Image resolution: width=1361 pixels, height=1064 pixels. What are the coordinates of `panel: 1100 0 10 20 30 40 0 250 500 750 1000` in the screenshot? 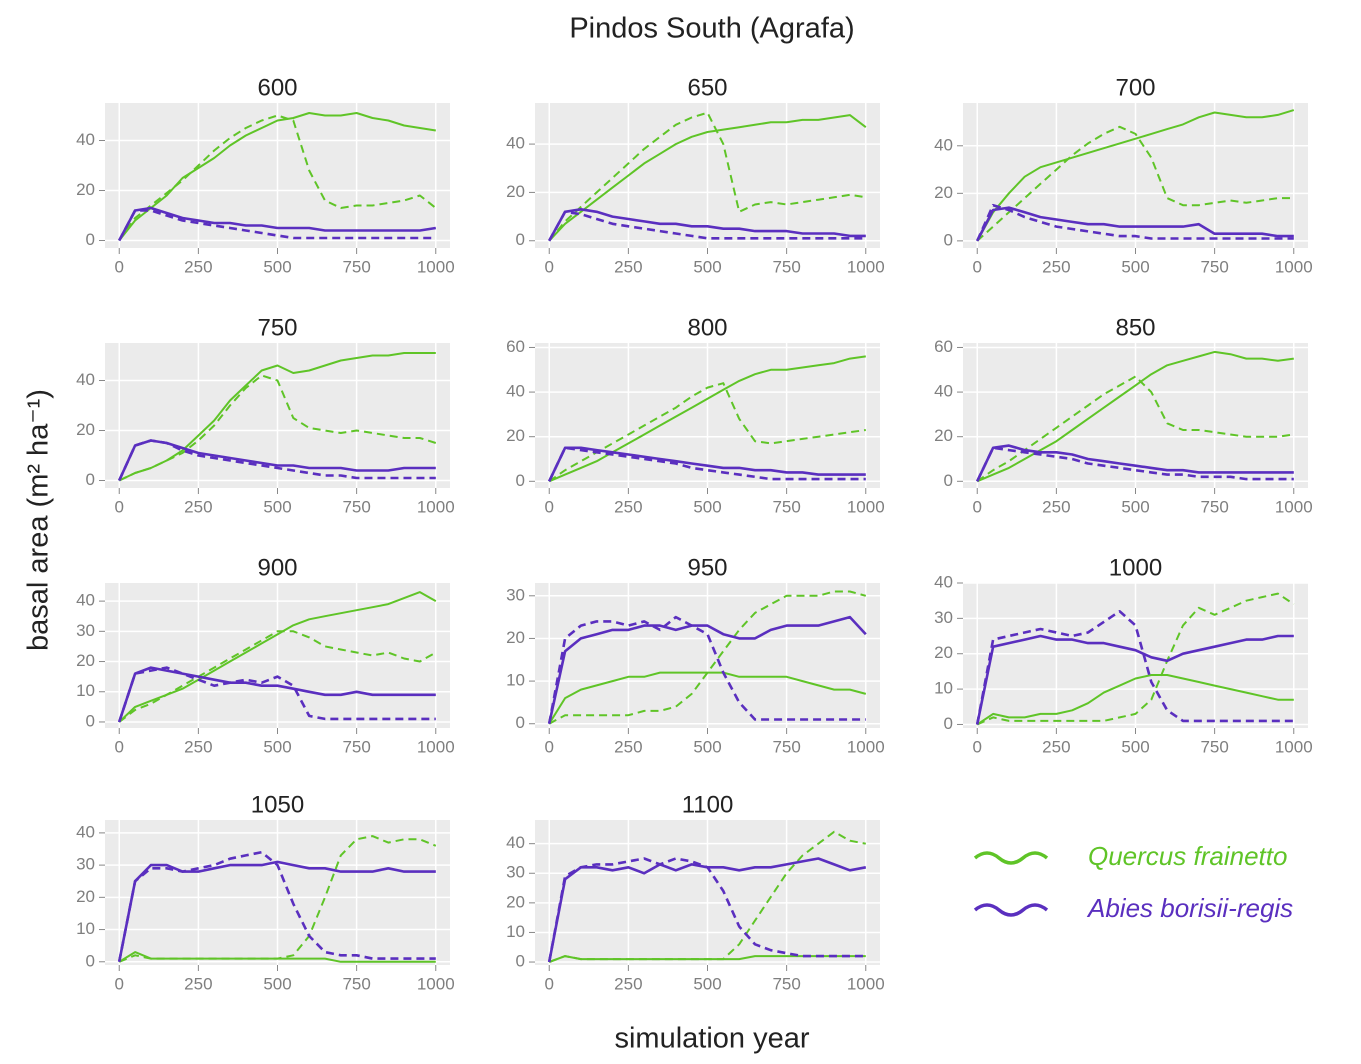 It's located at (695, 892).